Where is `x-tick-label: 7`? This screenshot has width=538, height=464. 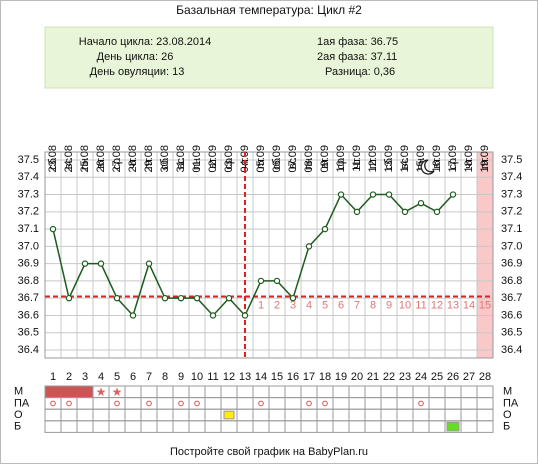
x-tick-label: 7 is located at coordinates (149, 377).